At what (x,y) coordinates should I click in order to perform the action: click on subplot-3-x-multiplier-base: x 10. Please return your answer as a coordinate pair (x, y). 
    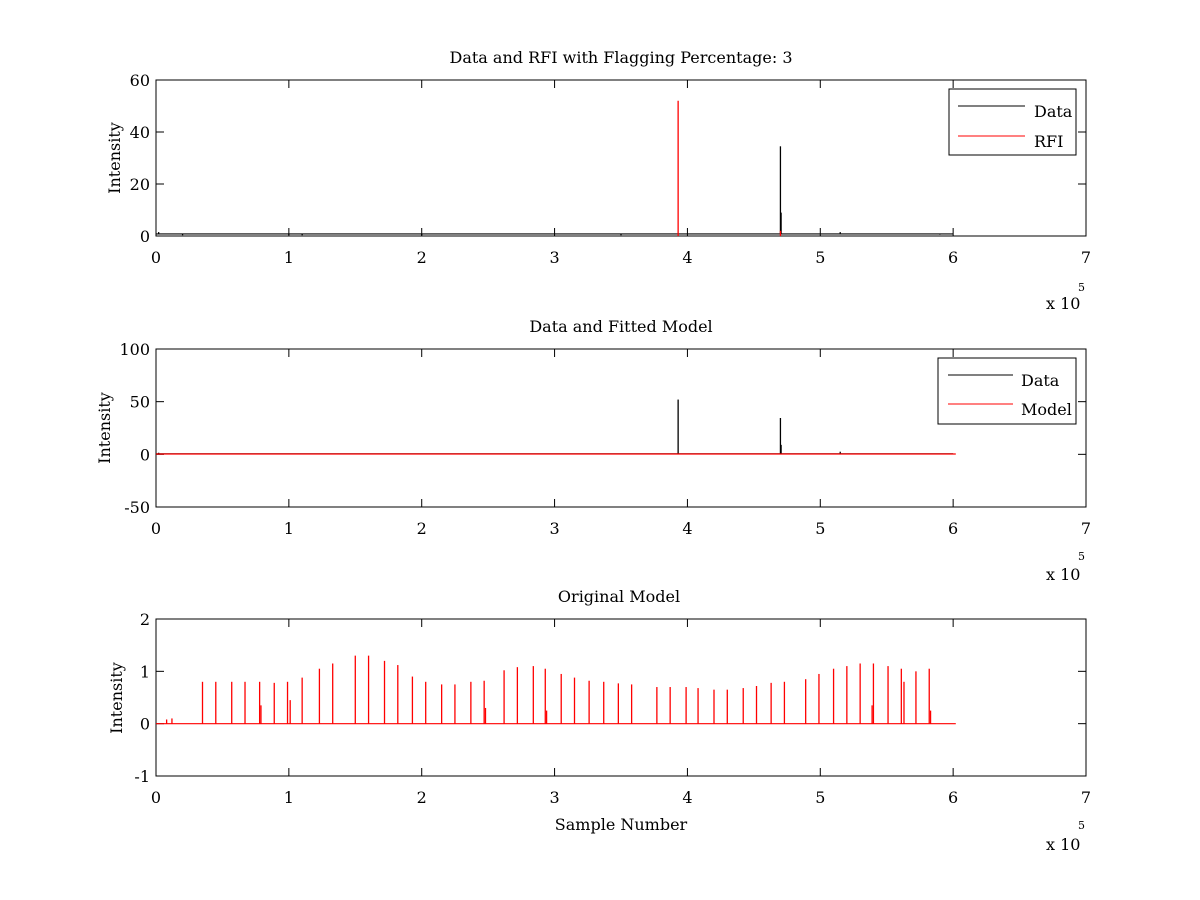
    Looking at the image, I should click on (1063, 844).